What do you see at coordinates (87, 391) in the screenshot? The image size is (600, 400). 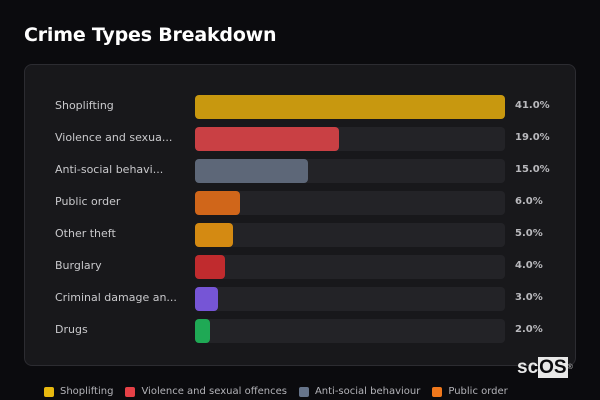 I see `legend-label: Shoplifting` at bounding box center [87, 391].